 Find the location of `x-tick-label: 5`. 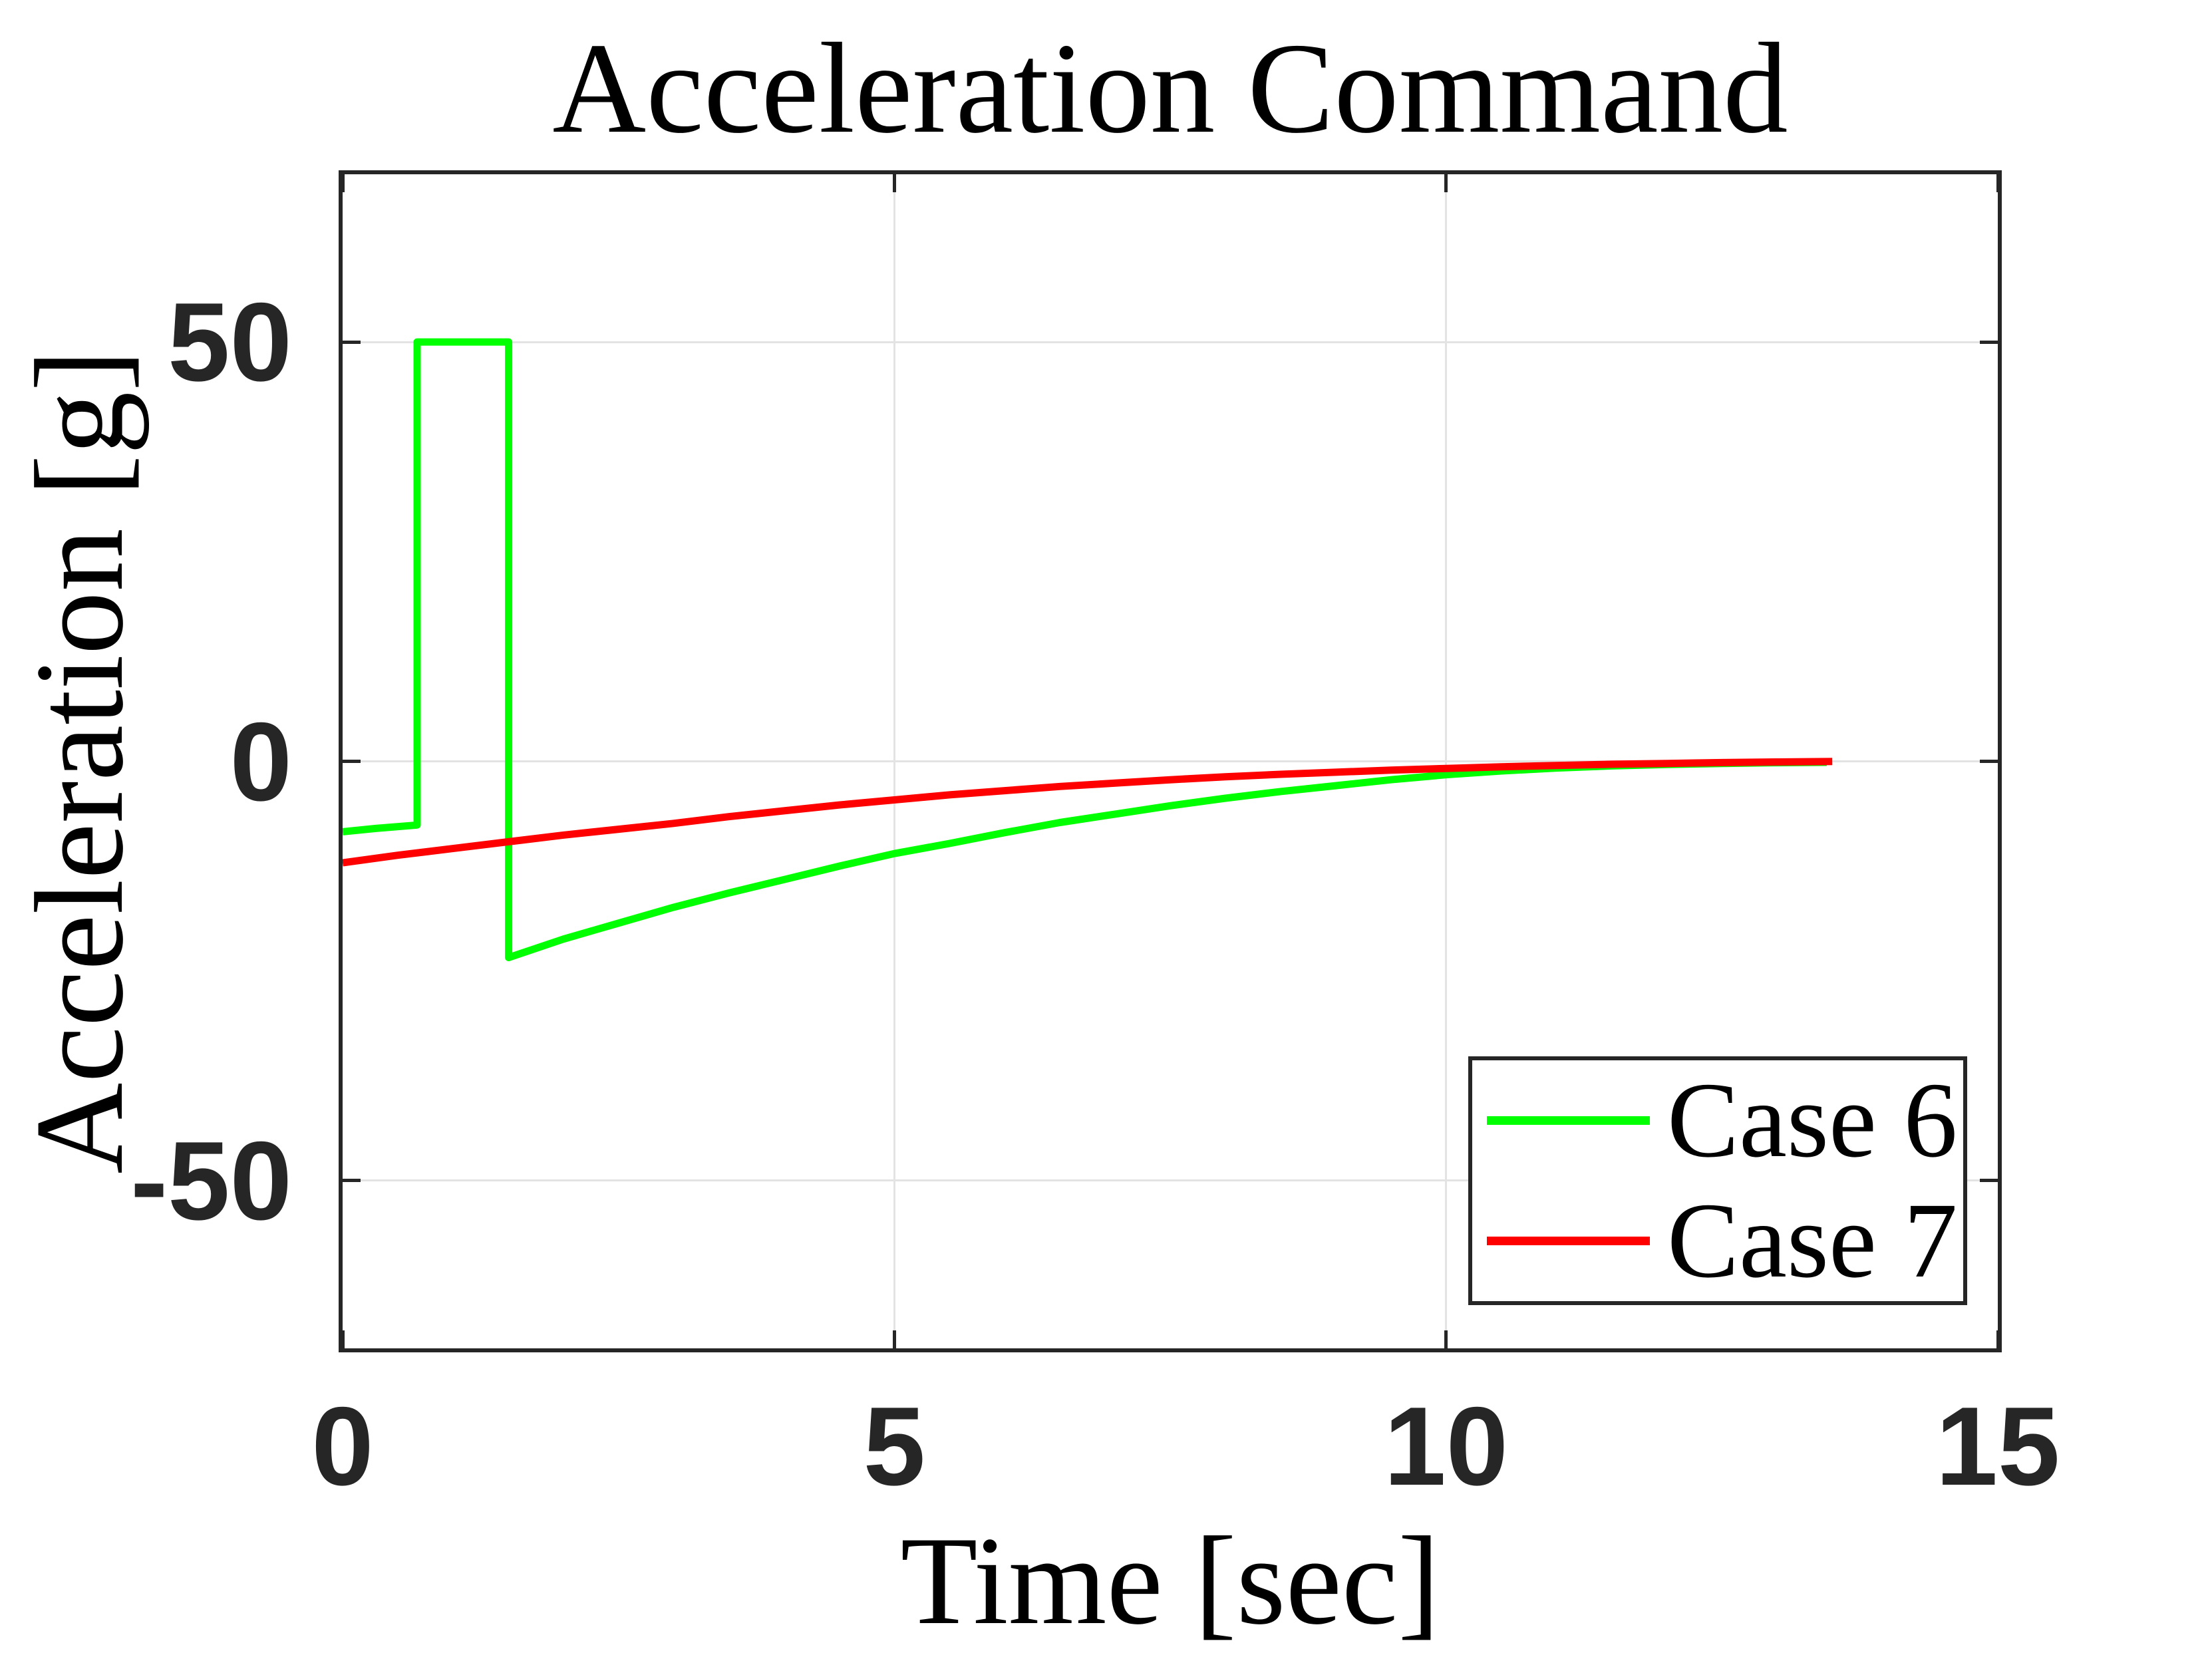

x-tick-label: 5 is located at coordinates (895, 1446).